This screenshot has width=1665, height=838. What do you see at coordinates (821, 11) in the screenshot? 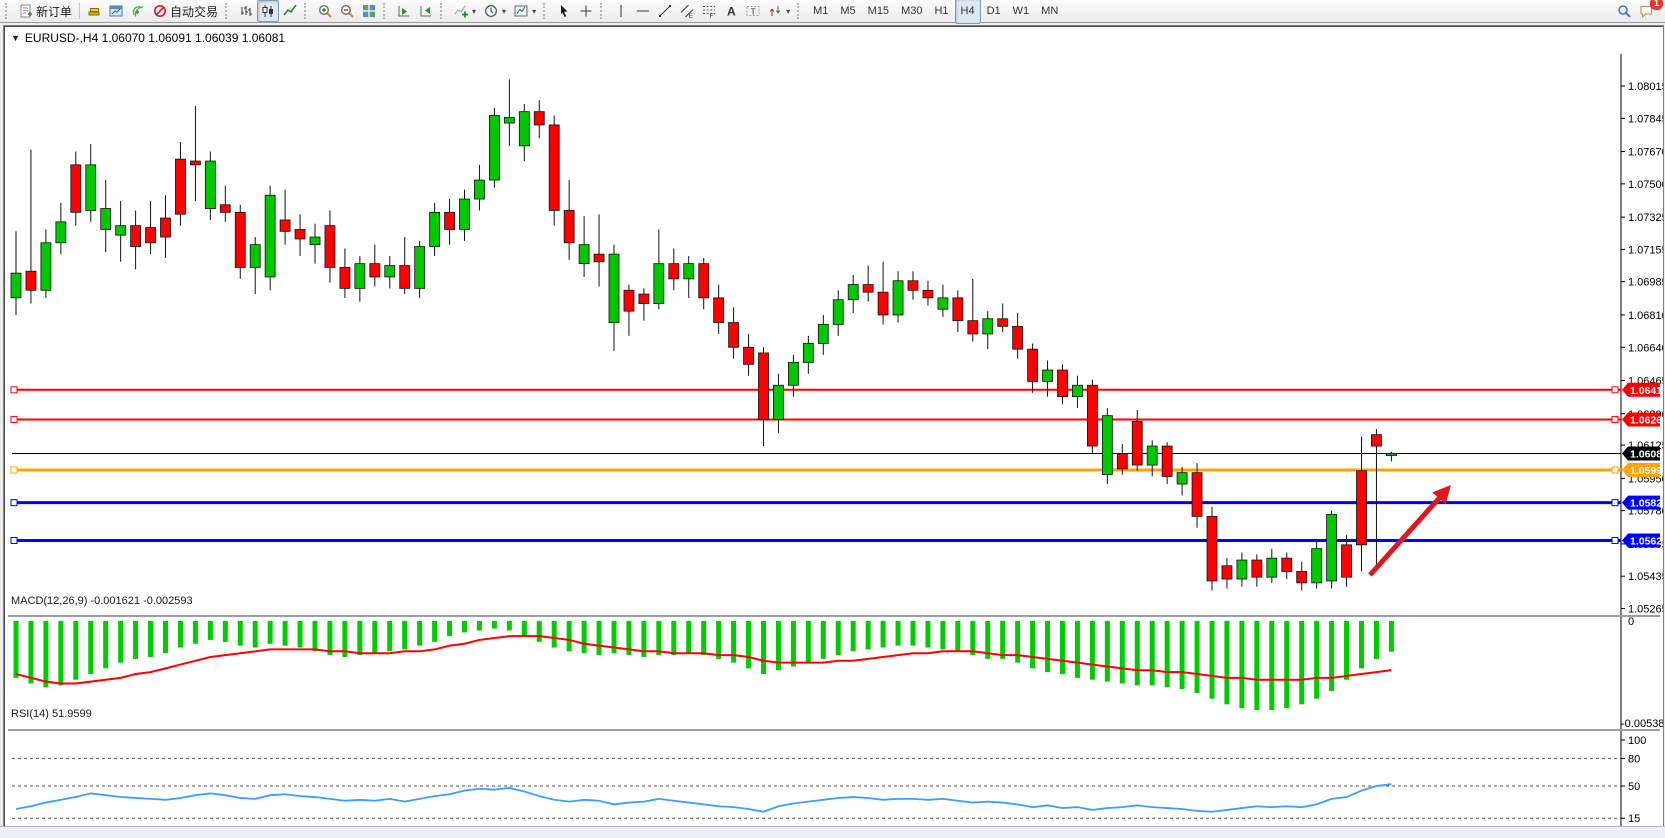
I see `timeframe-m1-button: M1` at bounding box center [821, 11].